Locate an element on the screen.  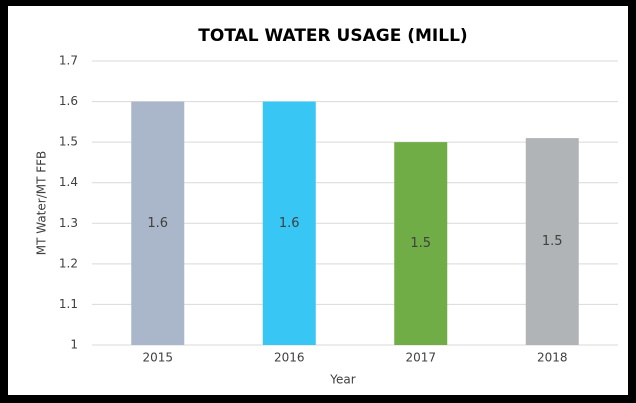
y-tick-label: 1.3 is located at coordinates (68, 223).